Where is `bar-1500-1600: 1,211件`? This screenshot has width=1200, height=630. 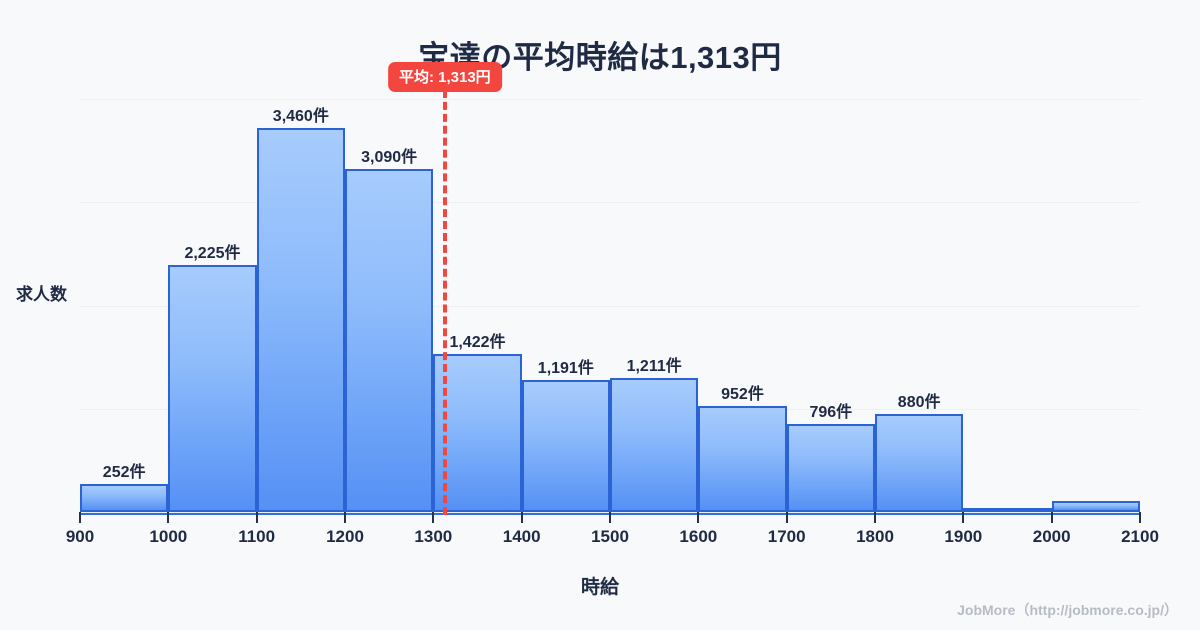 bar-1500-1600: 1,211件 is located at coordinates (654, 435).